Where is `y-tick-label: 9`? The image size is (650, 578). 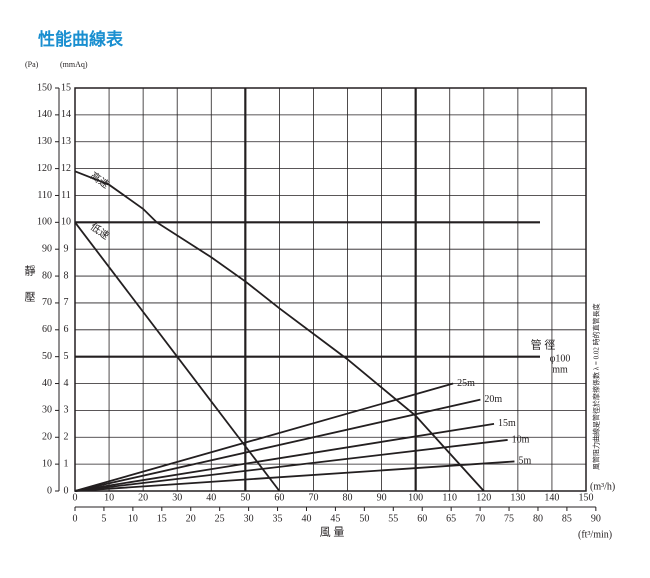
y-tick-label: 9 is located at coordinates (66, 248).